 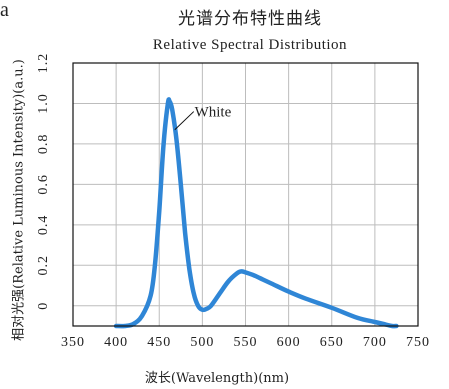 I want to click on x-tick-labels: 350 400 450 500 550 600 650 700 750, so click(x=245, y=342).